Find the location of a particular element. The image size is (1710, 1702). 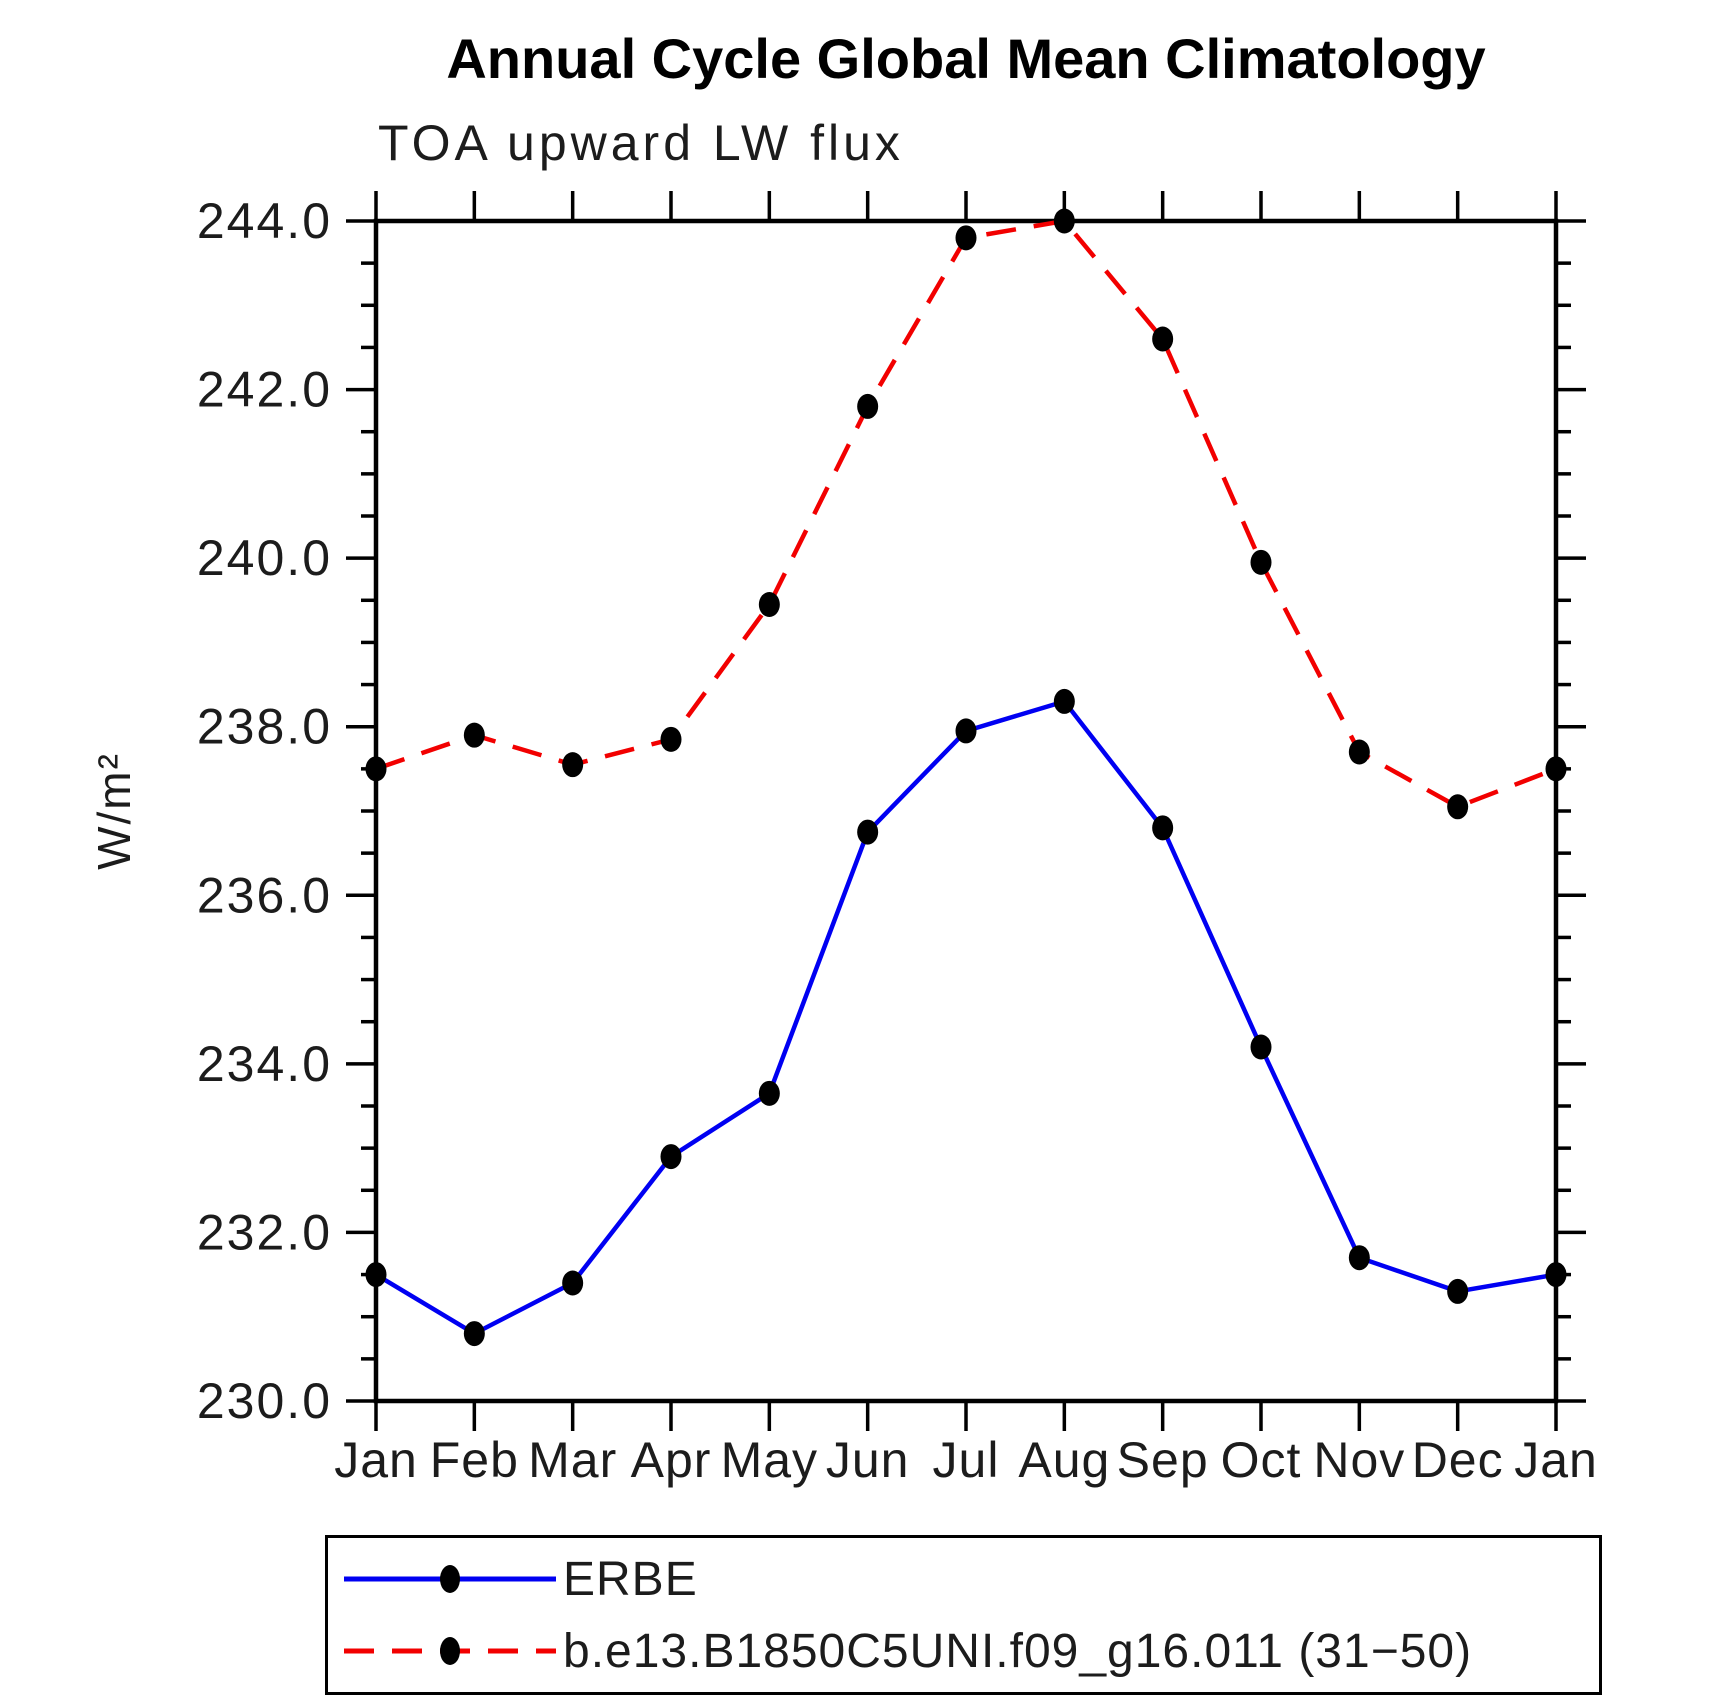

x-tick-label: Mar is located at coordinates (572, 1460).